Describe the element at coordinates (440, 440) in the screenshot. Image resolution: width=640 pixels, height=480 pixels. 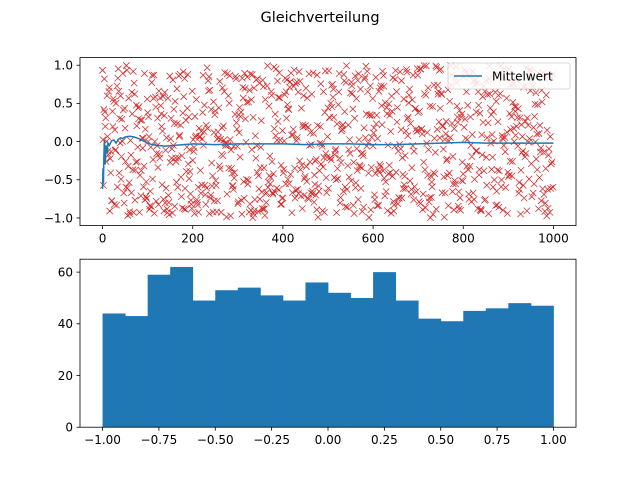
I see `bottom-x-tick-label: 0.50` at that location.